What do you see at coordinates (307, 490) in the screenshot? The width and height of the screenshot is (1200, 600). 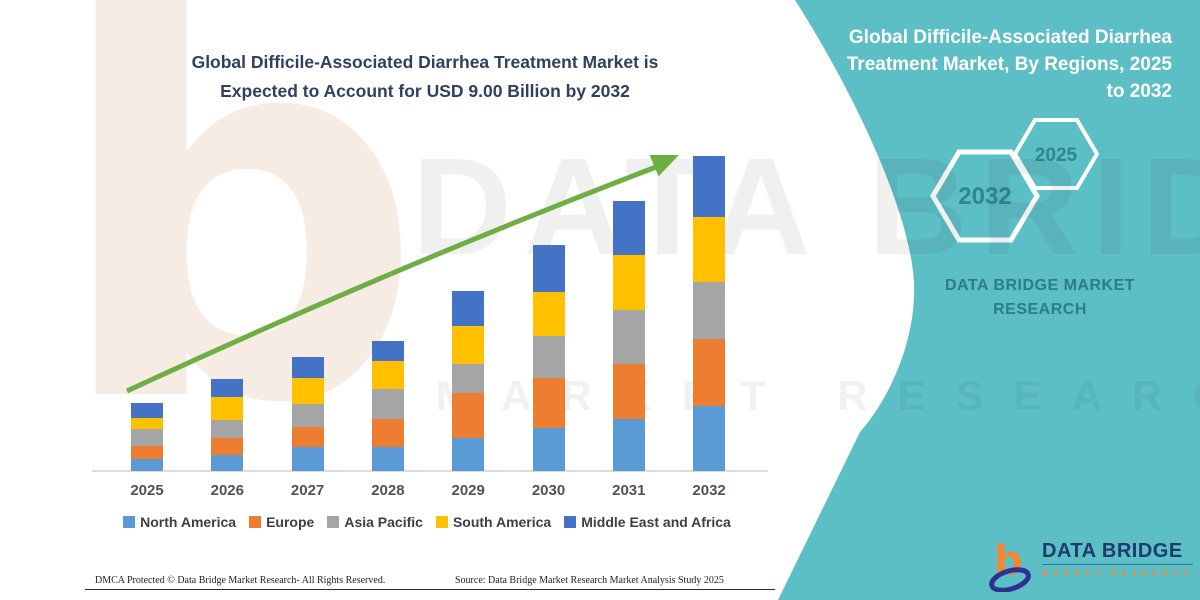 I see `x-axis-label-2027: 2027` at bounding box center [307, 490].